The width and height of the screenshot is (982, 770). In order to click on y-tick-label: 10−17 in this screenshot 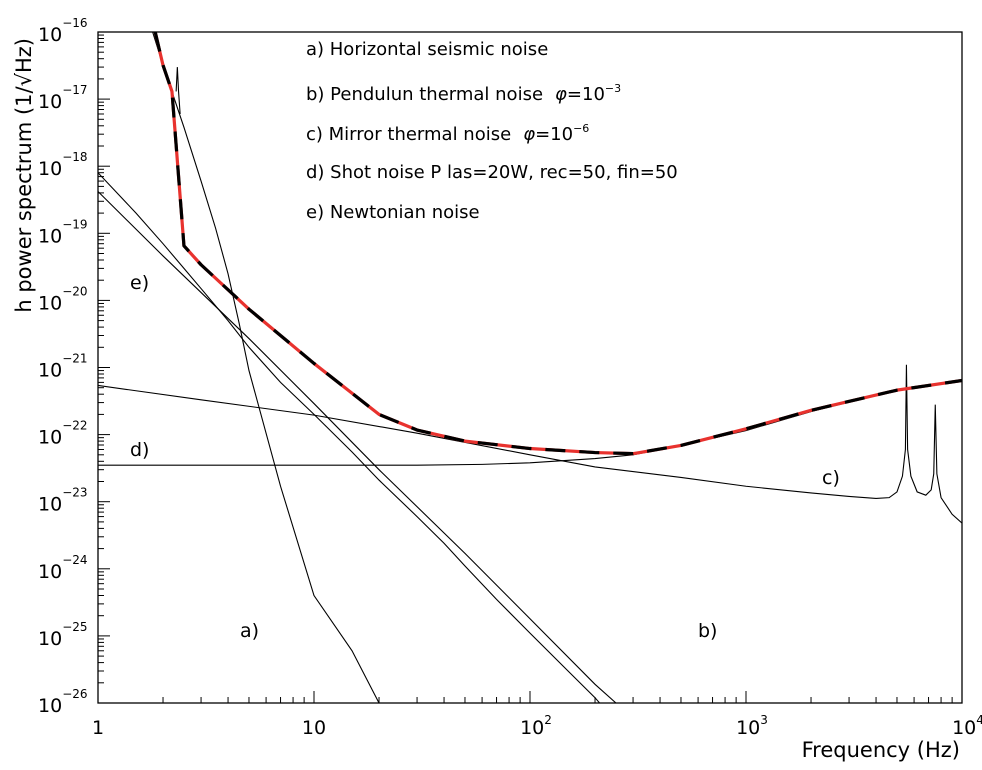, I will do `click(63, 98)`.